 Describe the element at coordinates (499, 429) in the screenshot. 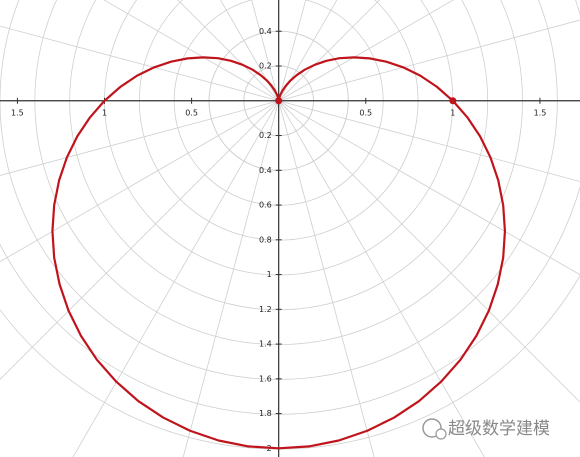

I see `watermark: 超级数学建模` at that location.